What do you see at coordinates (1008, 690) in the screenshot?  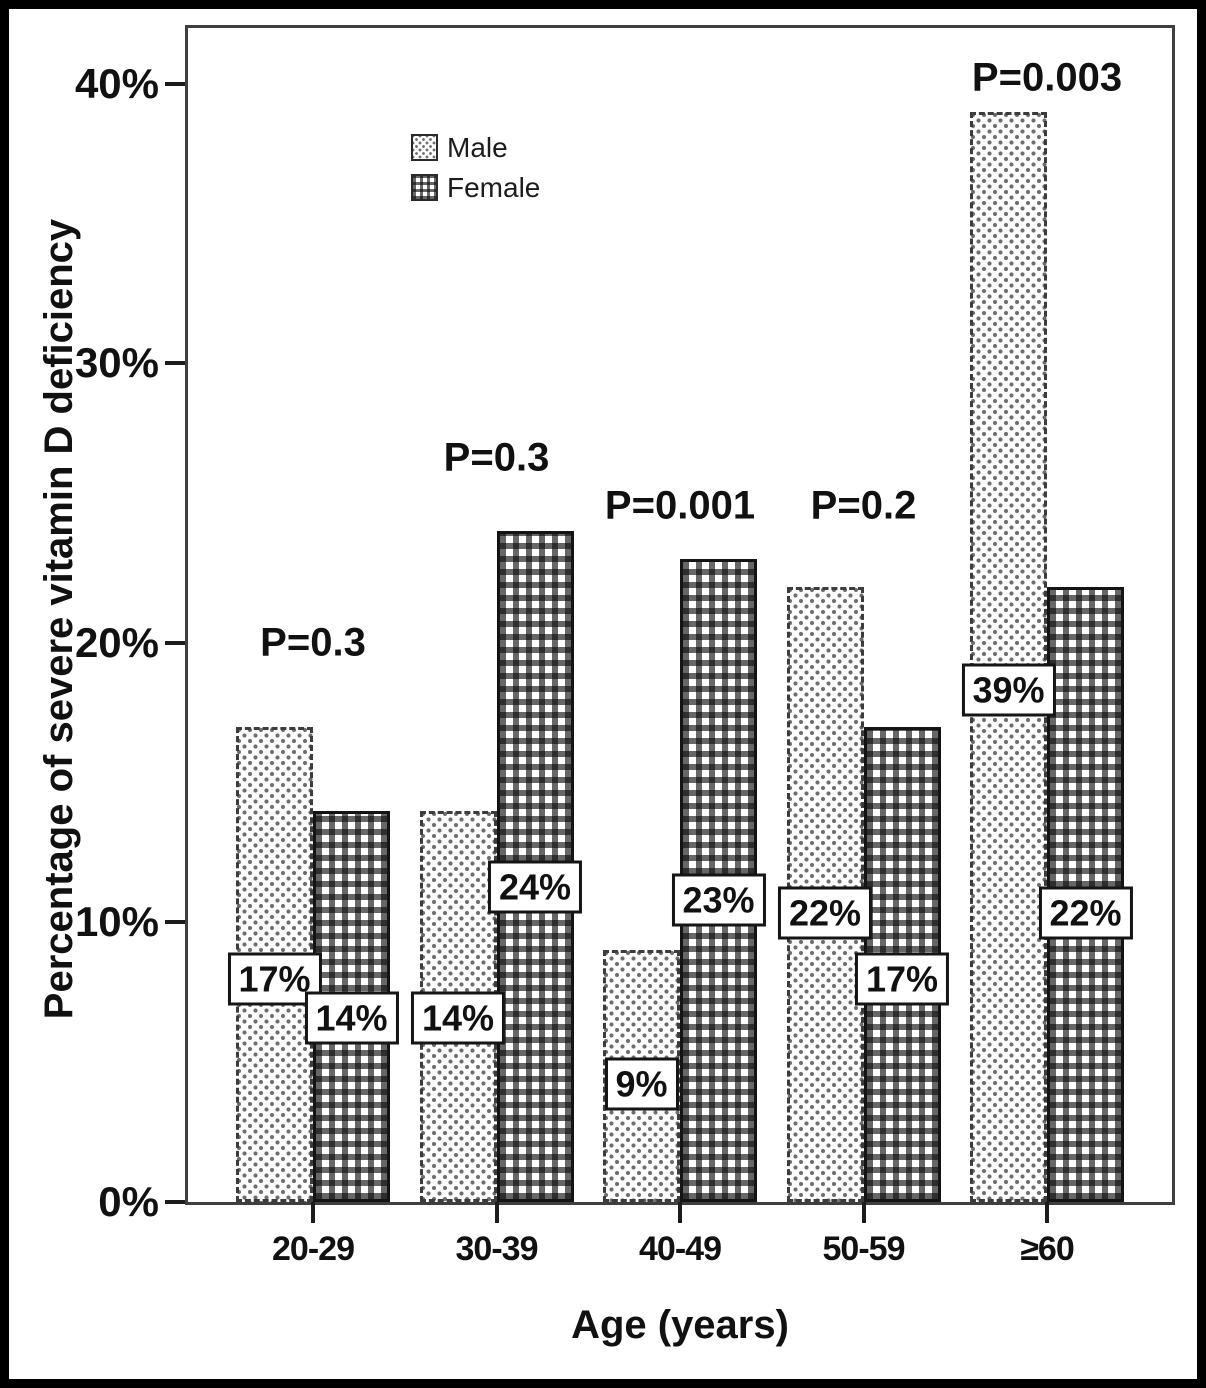 I see `bar-value-label-male-≥60: 39%` at bounding box center [1008, 690].